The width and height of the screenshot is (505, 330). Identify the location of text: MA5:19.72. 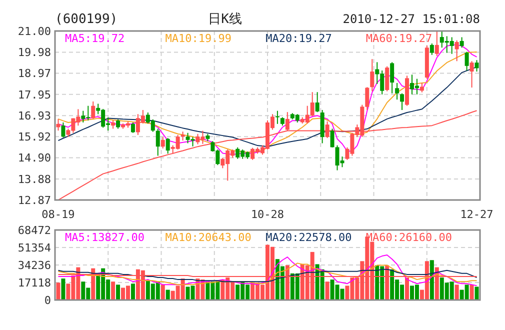
(95, 38).